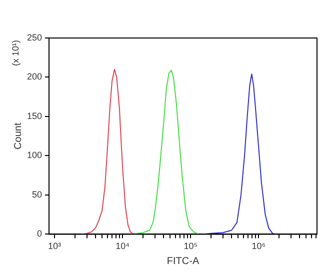 This screenshot has width=325, height=275. I want to click on x-tick-label: 10⁵, so click(191, 246).